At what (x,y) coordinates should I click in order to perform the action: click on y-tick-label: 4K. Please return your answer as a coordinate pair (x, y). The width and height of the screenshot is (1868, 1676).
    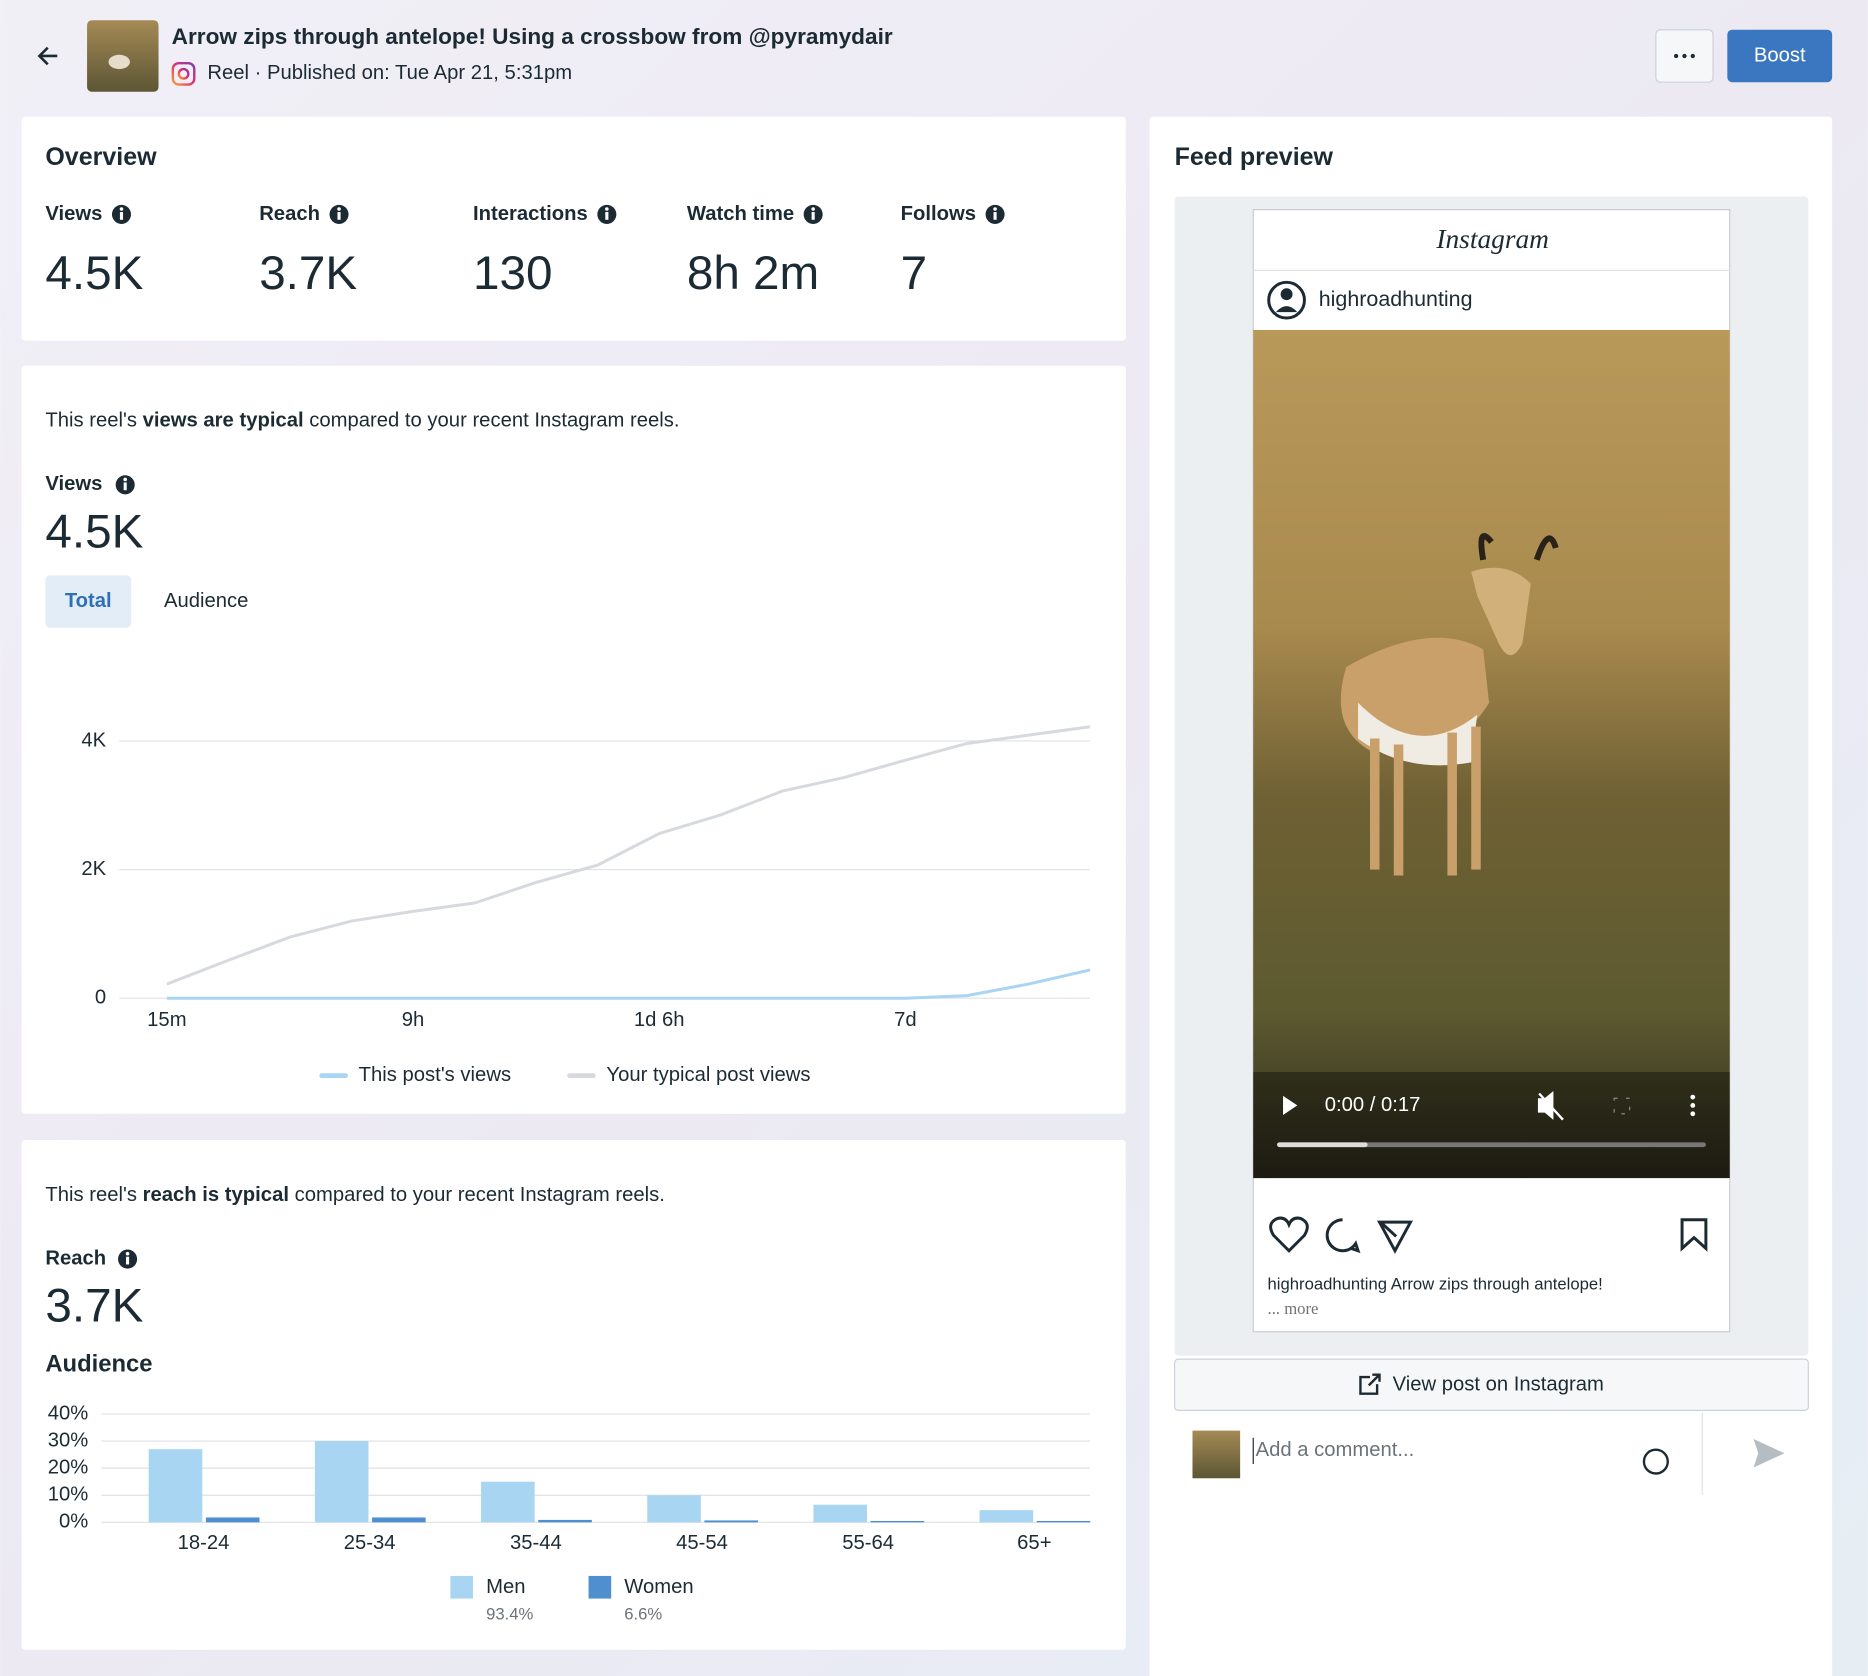
    Looking at the image, I should click on (93, 740).